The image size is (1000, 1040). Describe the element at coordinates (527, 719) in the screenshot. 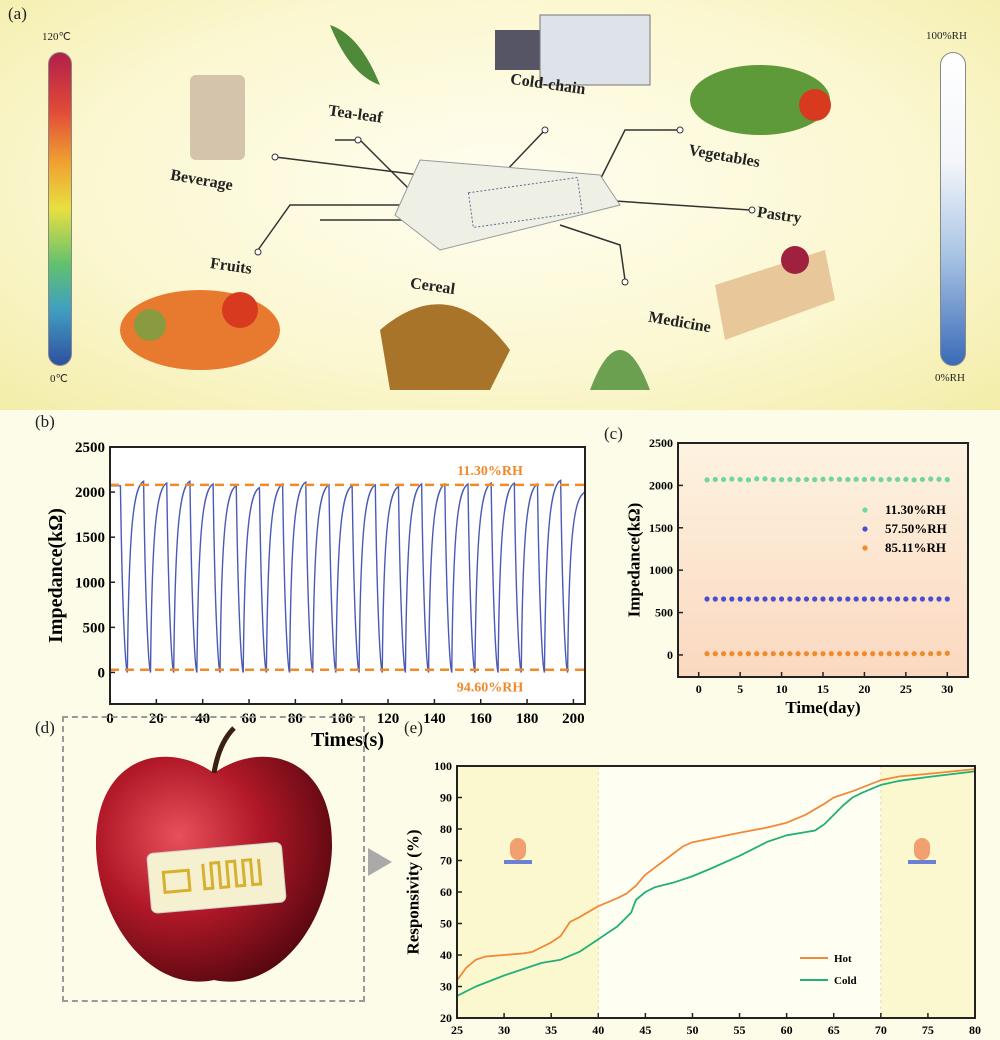

I see `x-tick-label: 180` at that location.